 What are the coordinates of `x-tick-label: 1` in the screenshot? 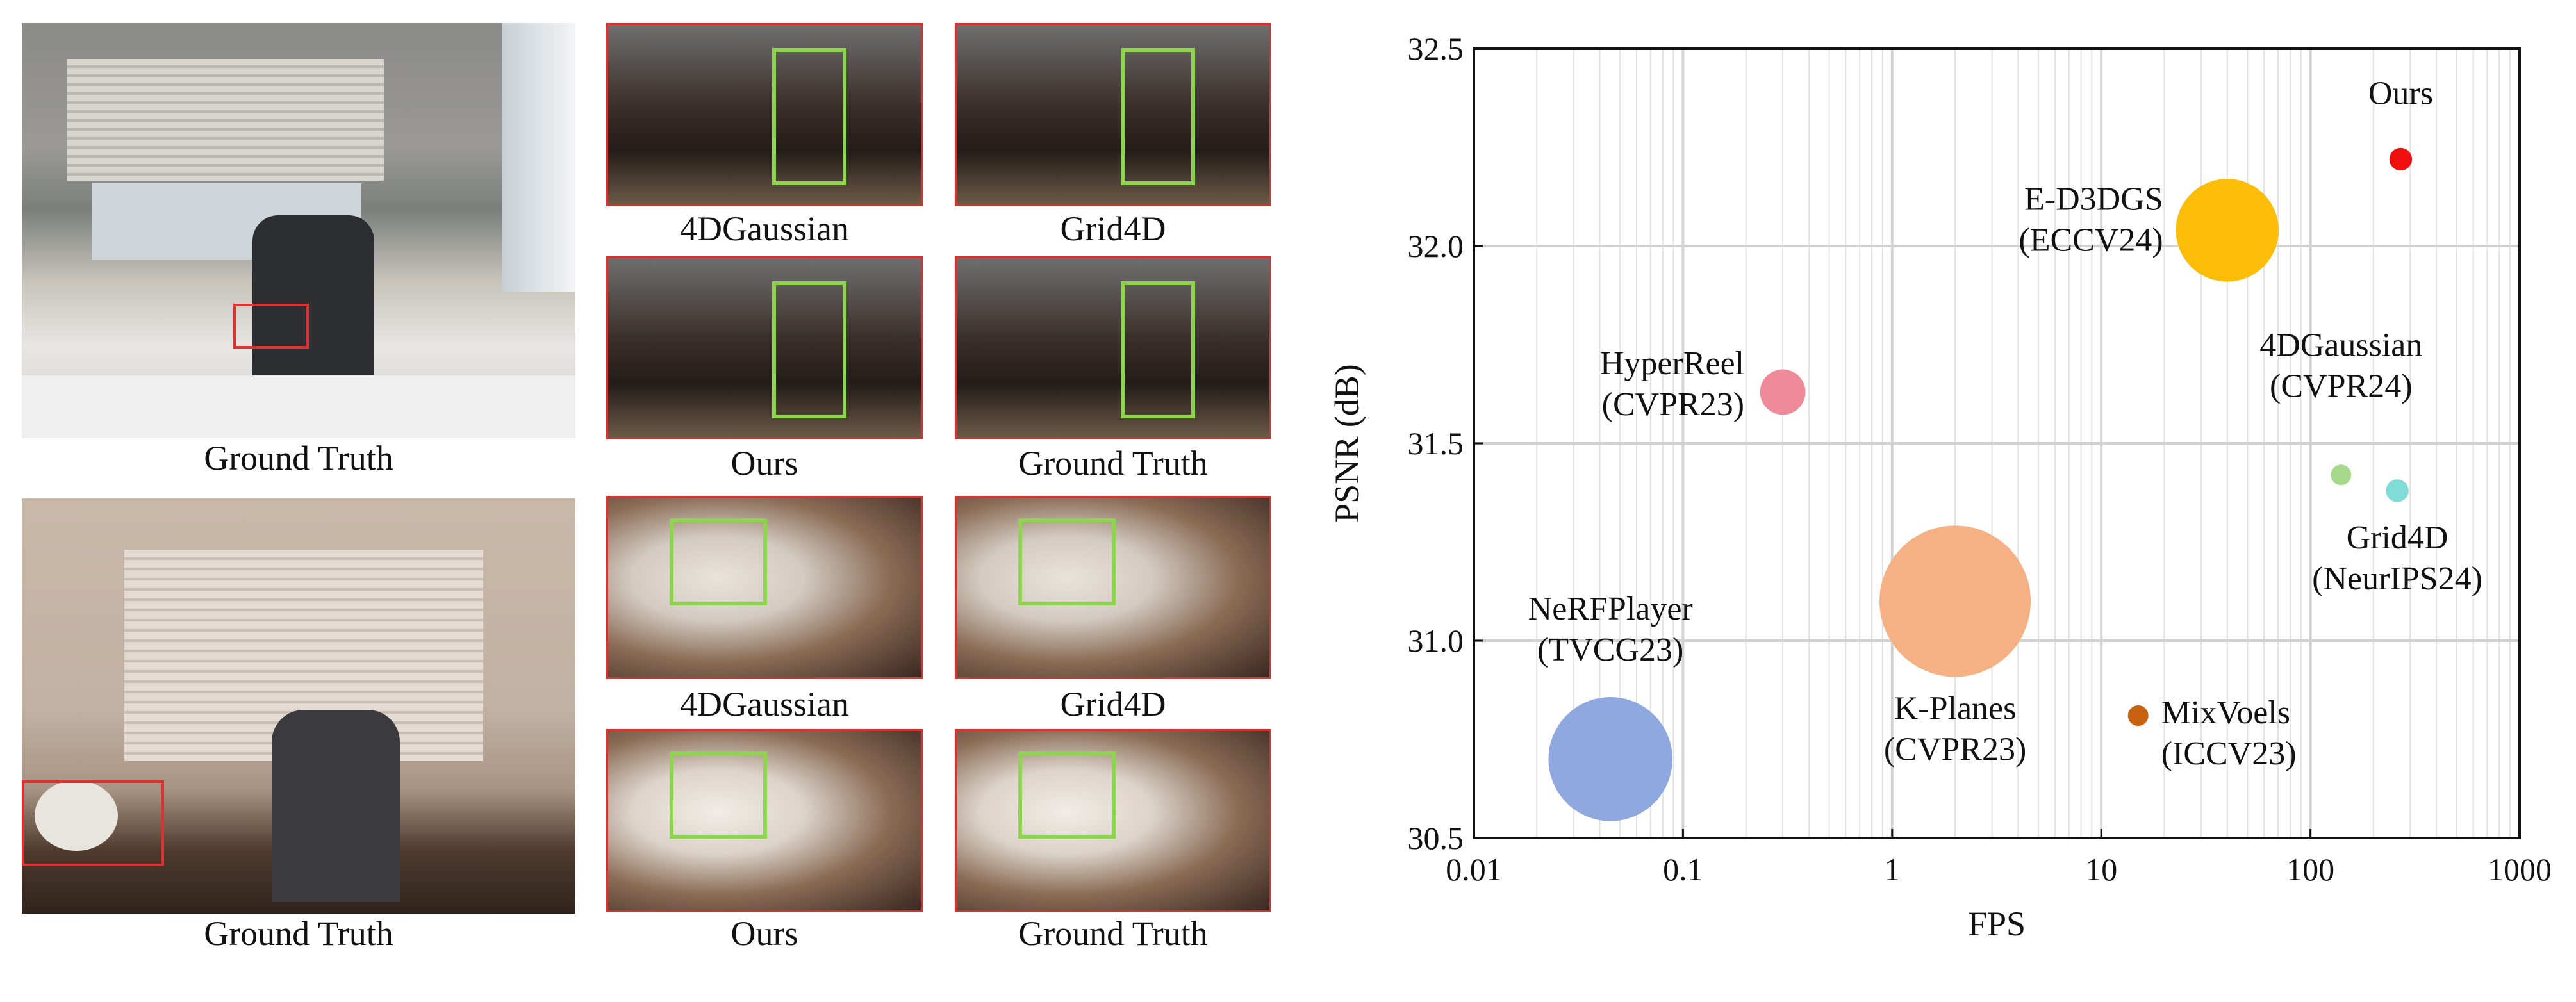 It's located at (1892, 869).